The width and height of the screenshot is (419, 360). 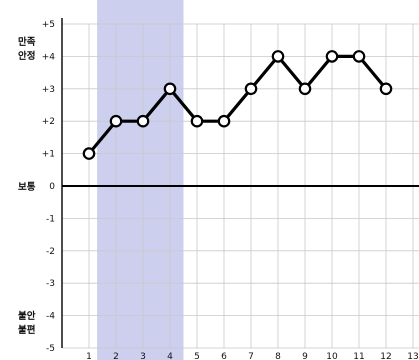 I want to click on y-tick-label: +2, so click(x=48, y=122).